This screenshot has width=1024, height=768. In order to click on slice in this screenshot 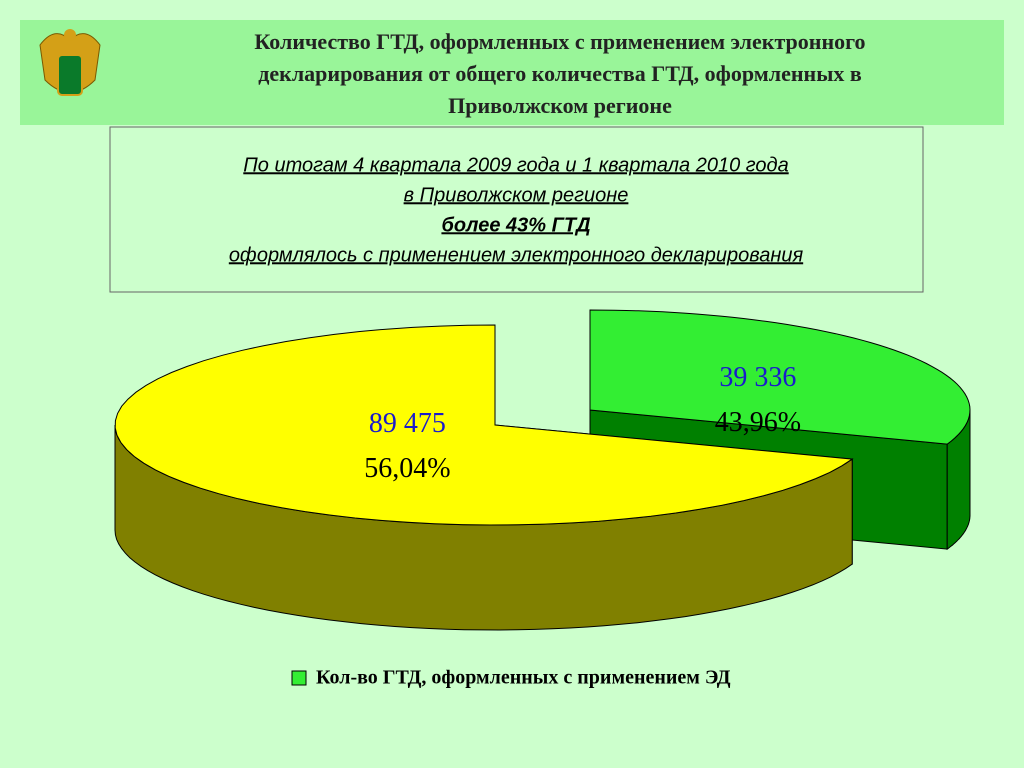, I will do `click(780, 377)`.